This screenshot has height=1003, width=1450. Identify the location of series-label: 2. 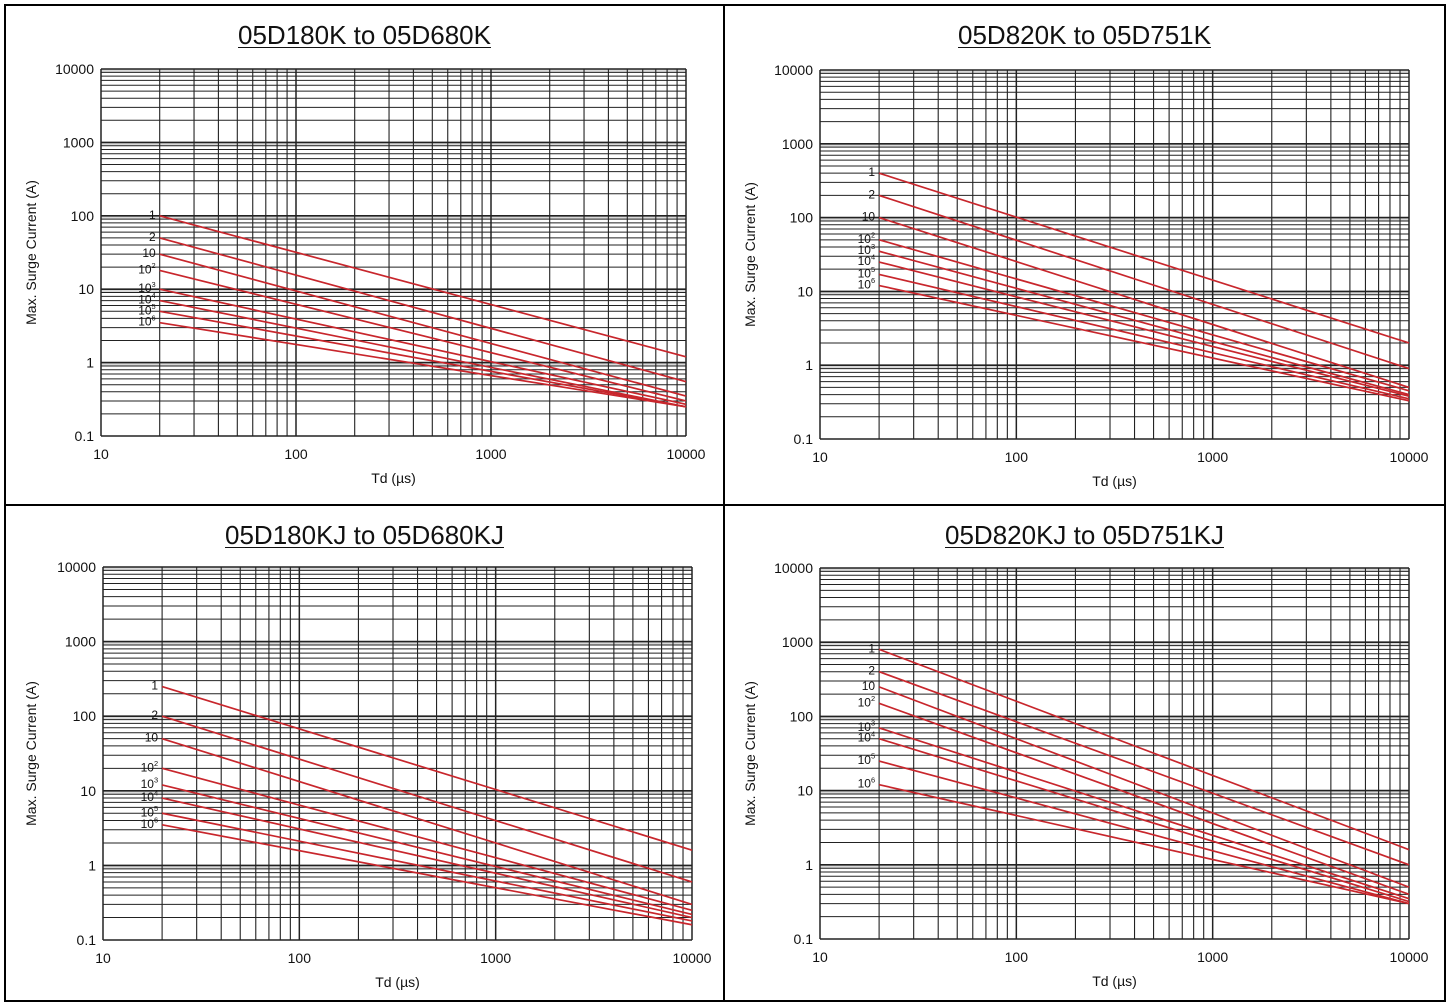
(871, 671).